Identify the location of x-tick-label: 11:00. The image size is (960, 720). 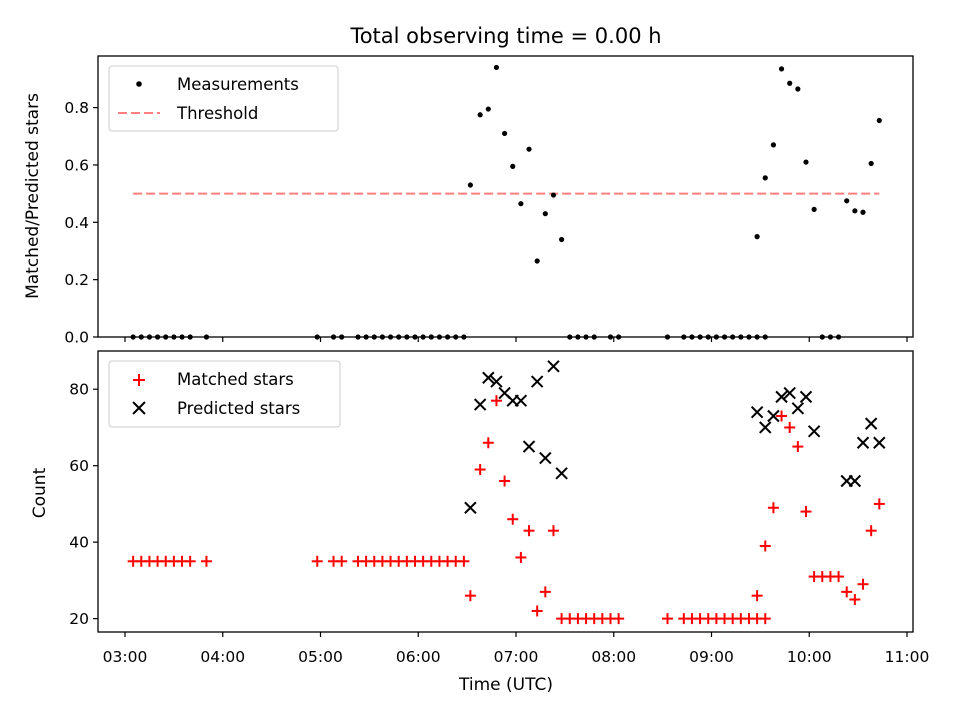
(907, 657).